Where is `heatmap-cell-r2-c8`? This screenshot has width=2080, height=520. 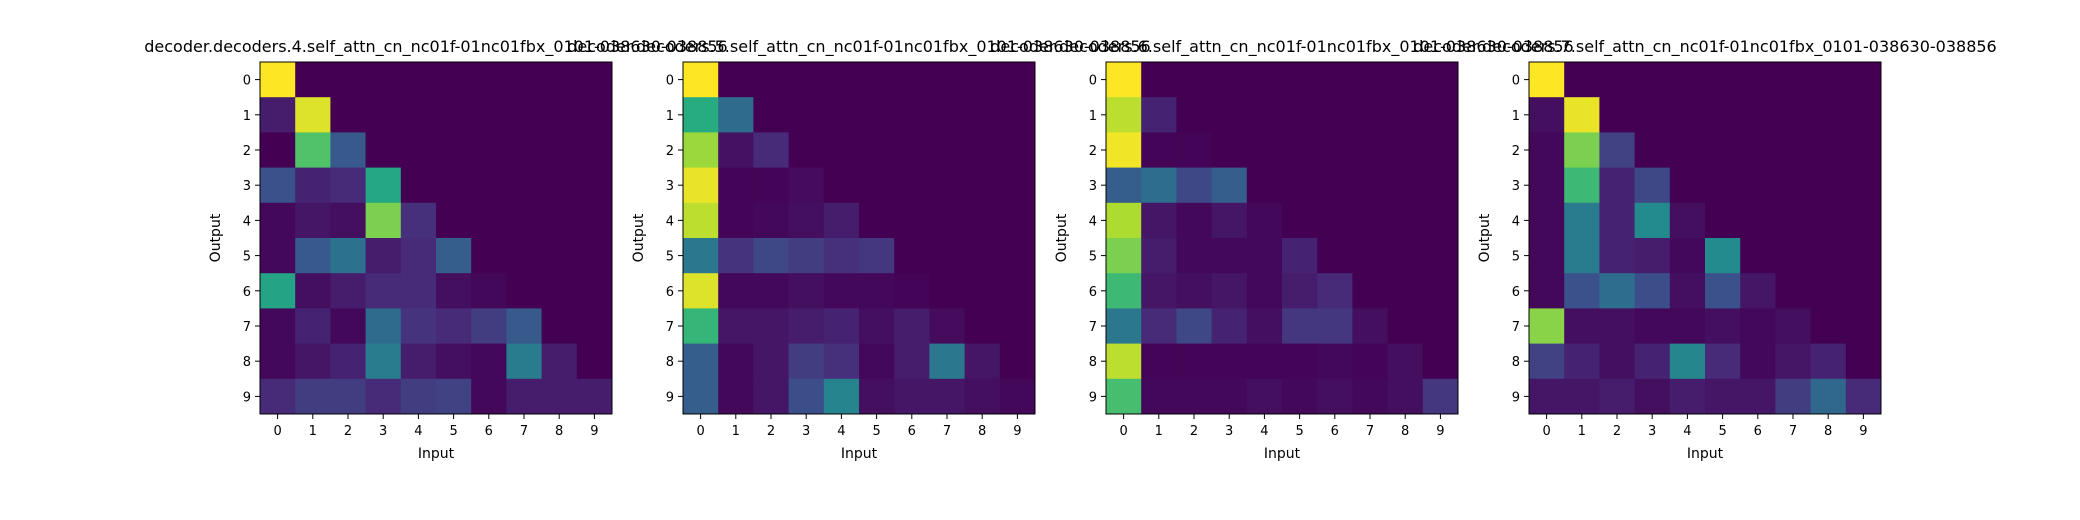
heatmap-cell-r2-c8 is located at coordinates (982, 150).